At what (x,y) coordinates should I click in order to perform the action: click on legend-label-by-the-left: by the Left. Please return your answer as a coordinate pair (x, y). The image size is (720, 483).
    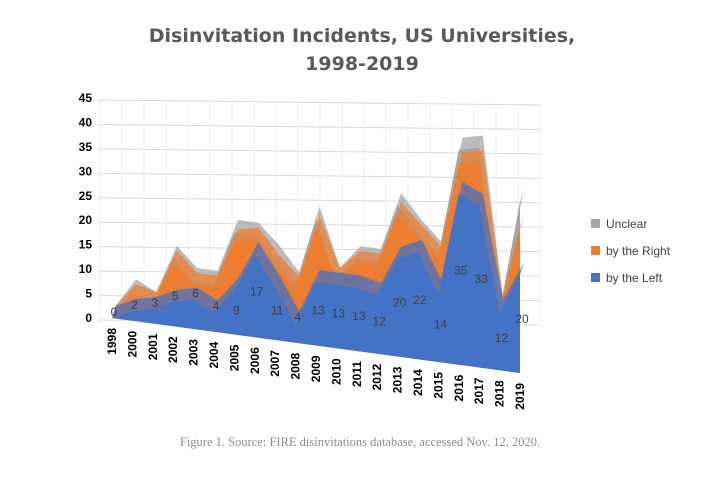
    Looking at the image, I should click on (634, 278).